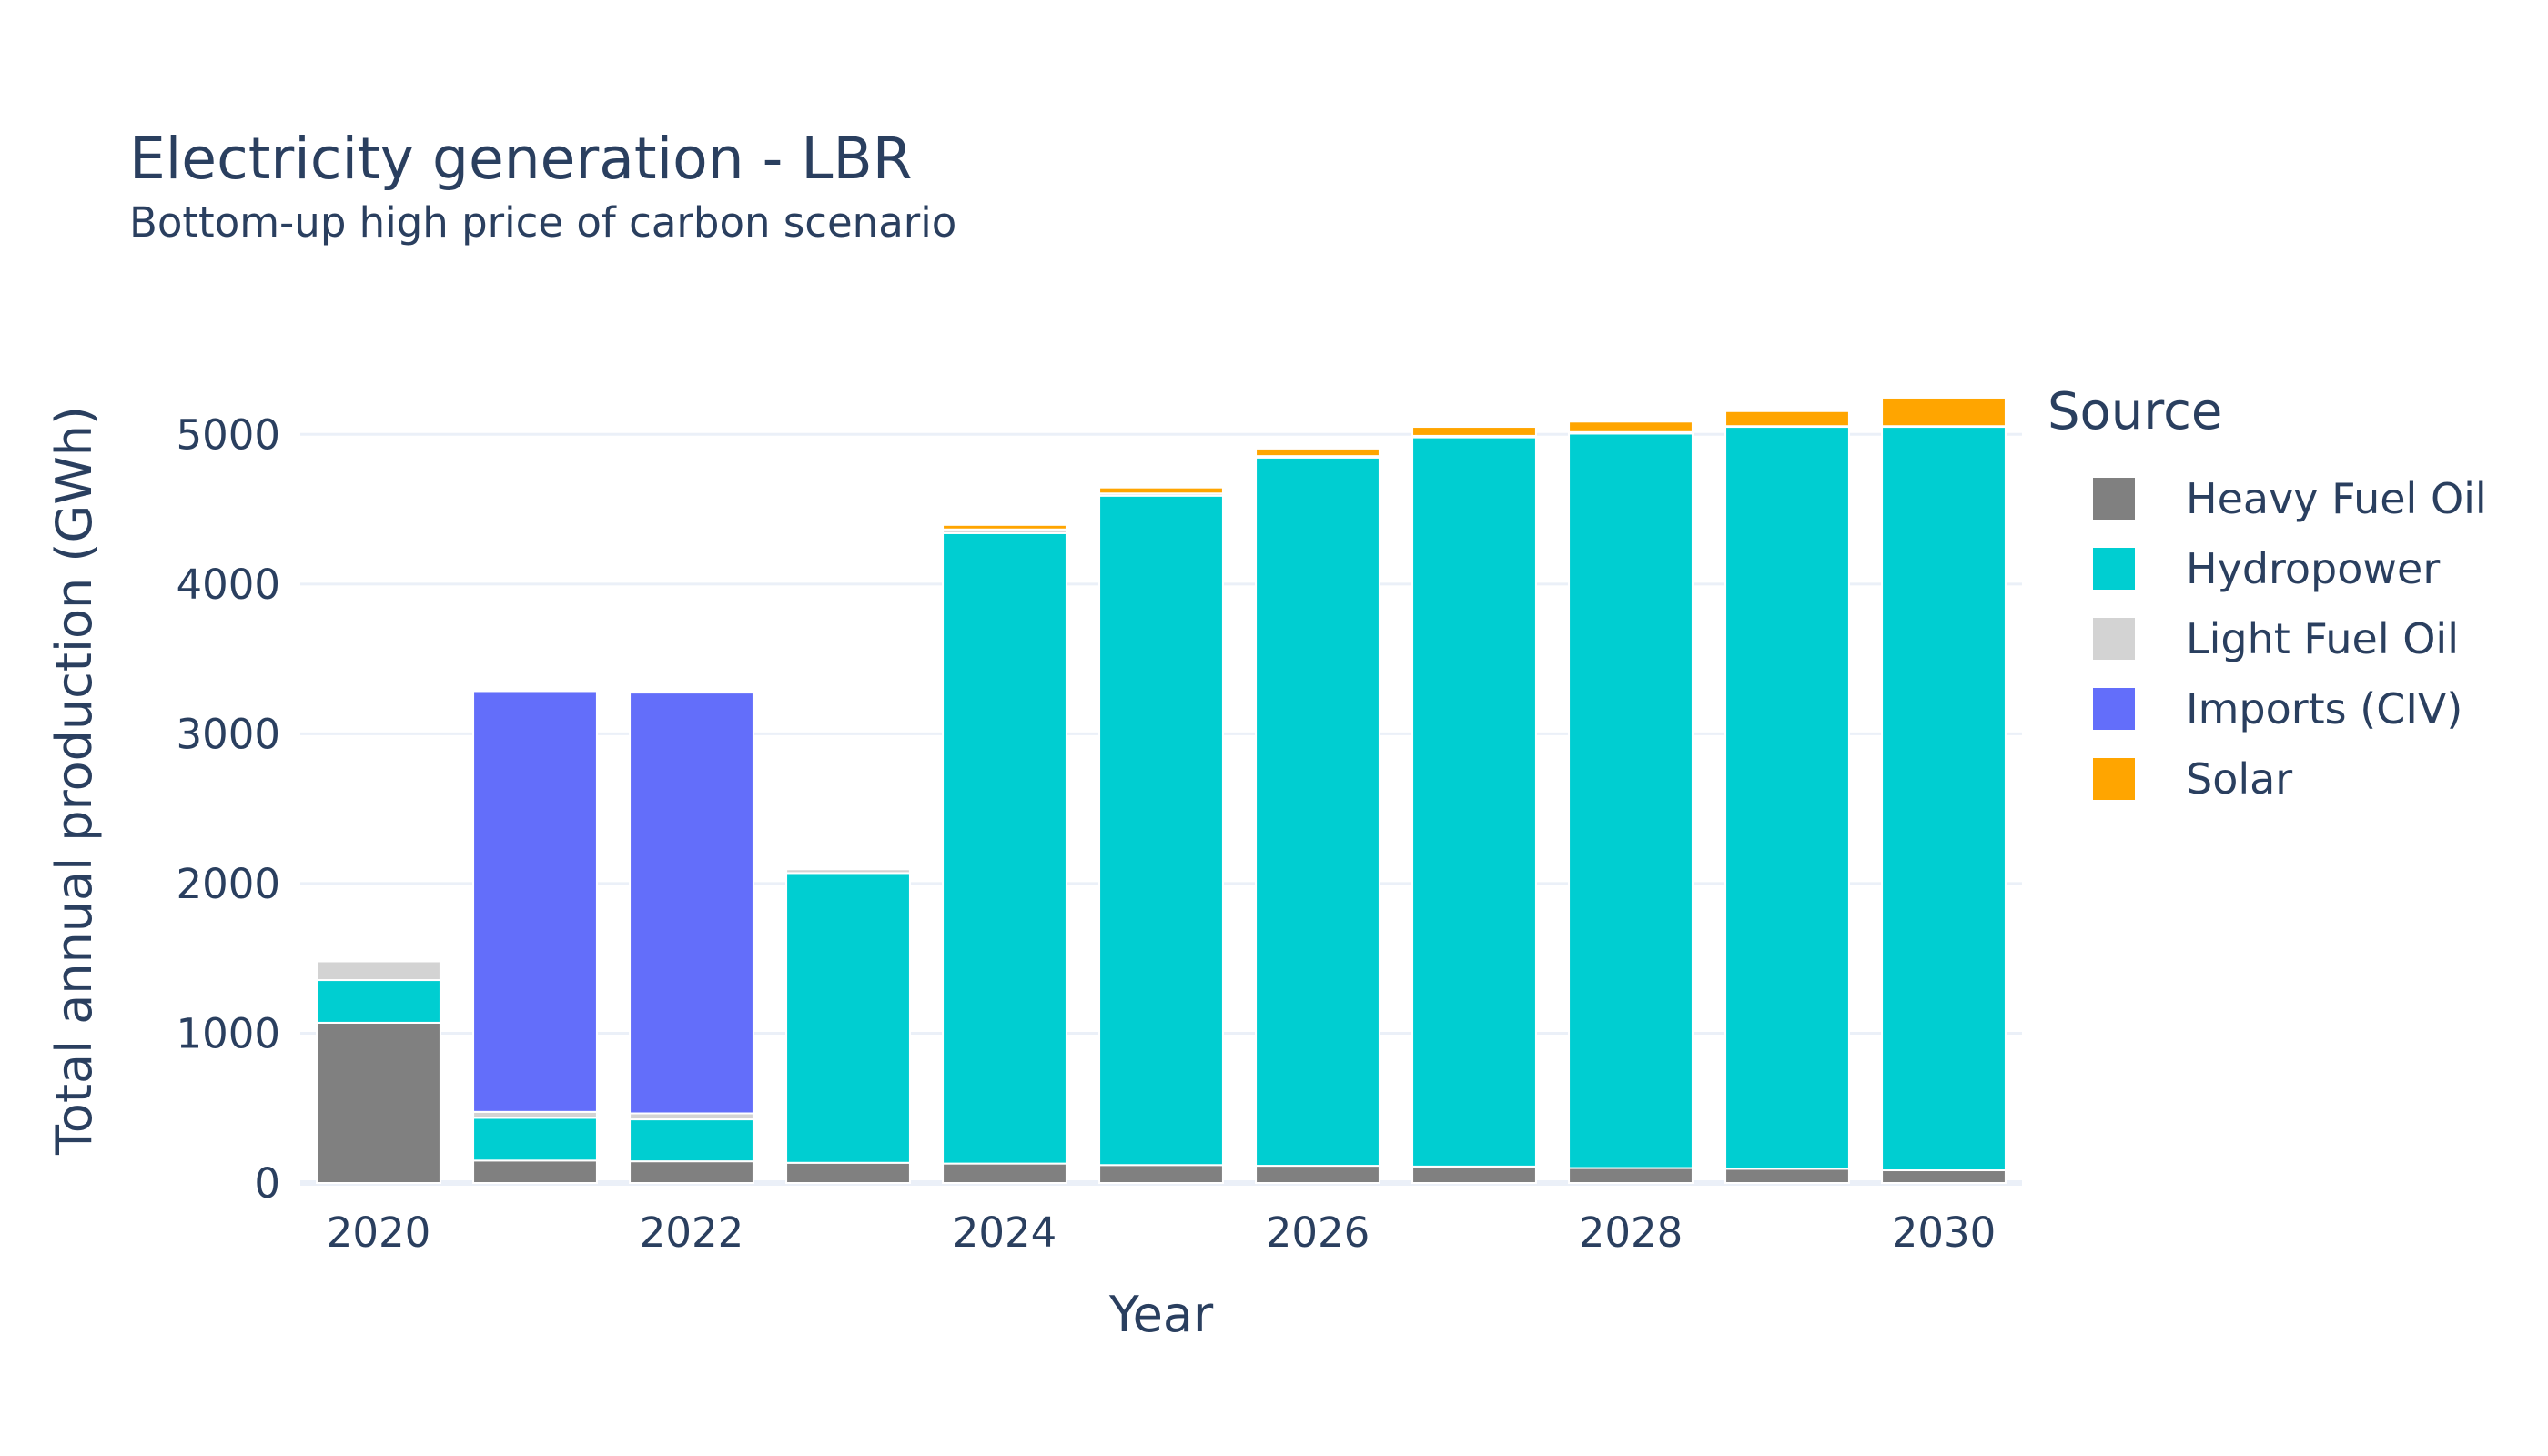 This screenshot has height=1456, width=2548. Describe the element at coordinates (691, 1172) in the screenshot. I see `bar-segment-heavy-fuel-oil-2022` at that location.